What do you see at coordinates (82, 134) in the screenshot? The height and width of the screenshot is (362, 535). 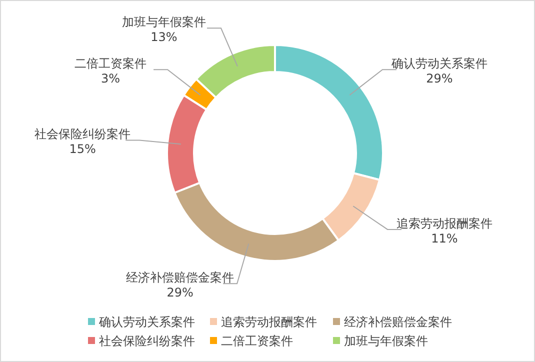 I see `slice-label: 社会保险纠纷案件` at bounding box center [82, 134].